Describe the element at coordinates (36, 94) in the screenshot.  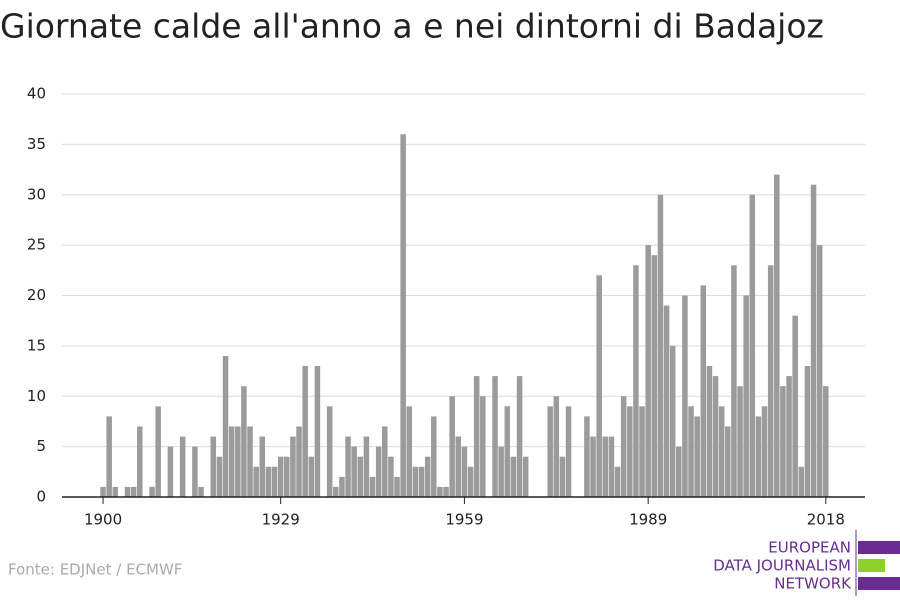
I see `y-tick-label: 40` at that location.